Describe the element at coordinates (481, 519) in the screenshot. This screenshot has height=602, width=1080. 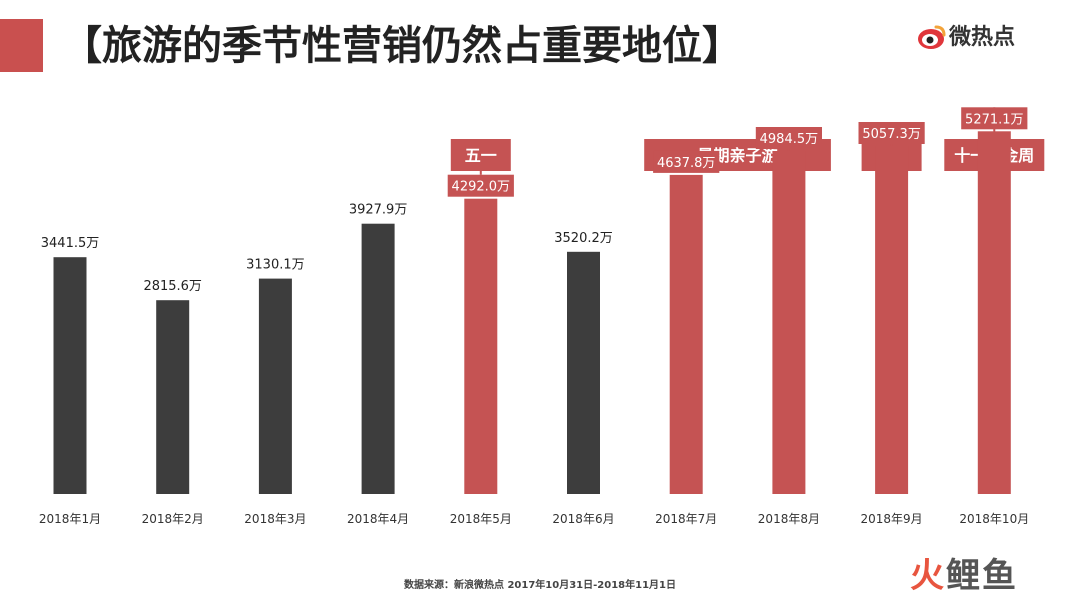
I see `x-tick-label: 2018年5月` at that location.